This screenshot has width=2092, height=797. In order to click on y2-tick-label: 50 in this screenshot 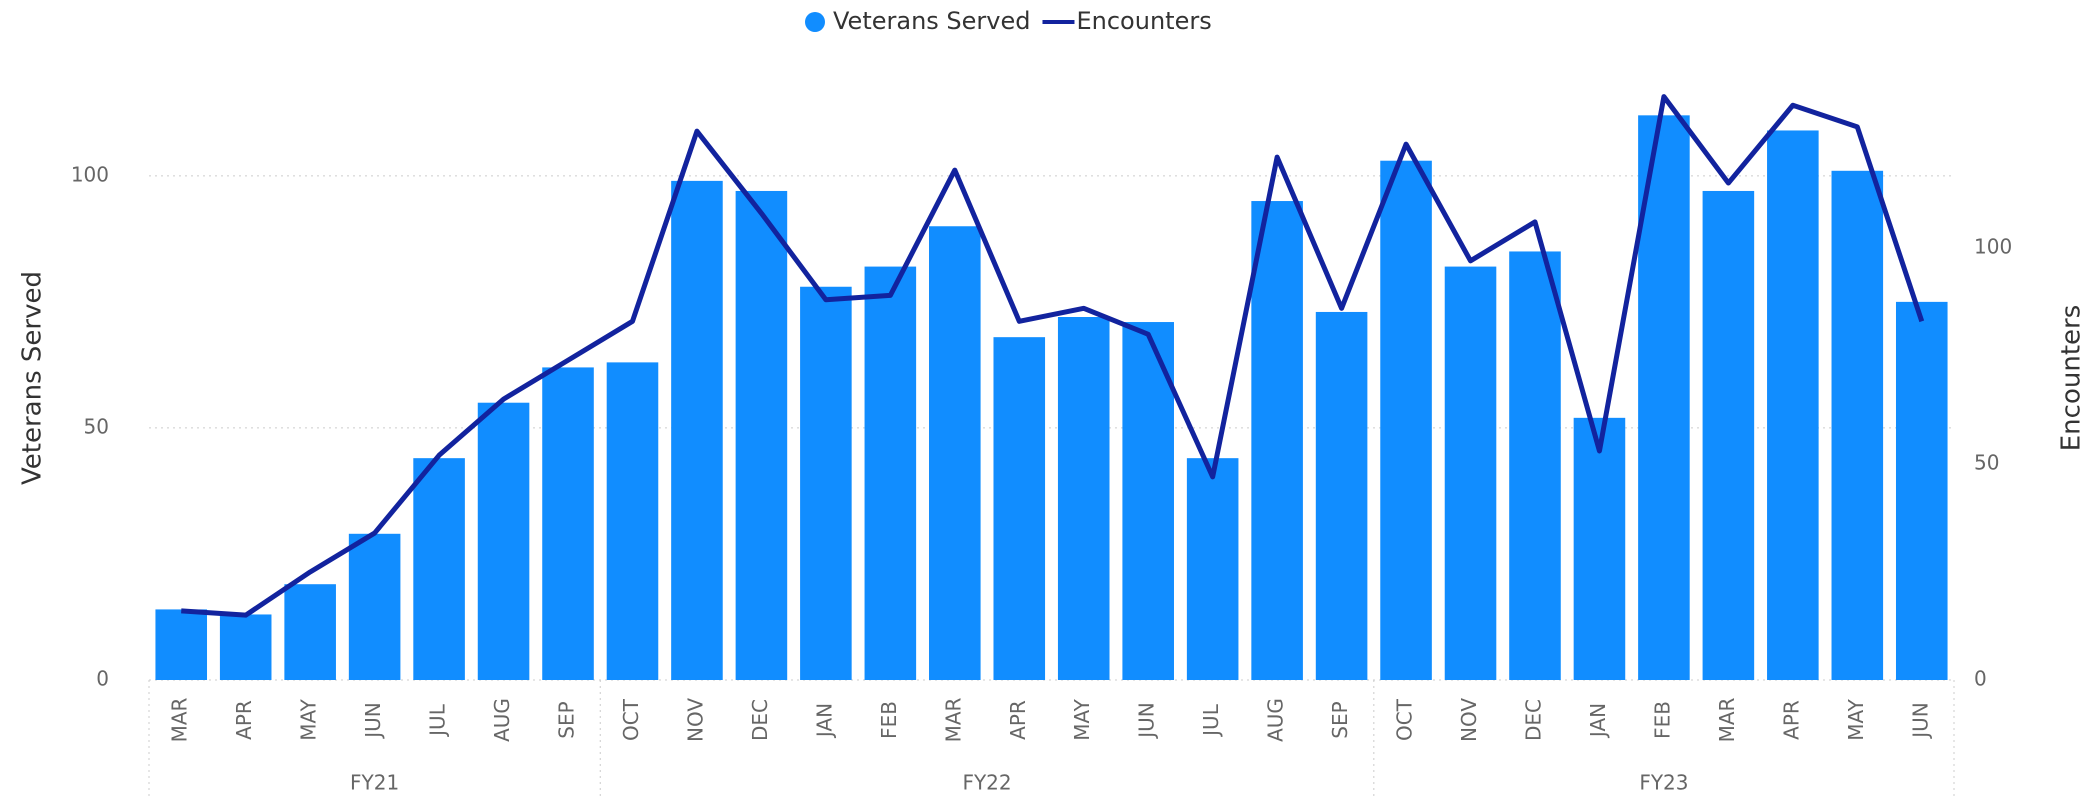, I will do `click(1986, 462)`.